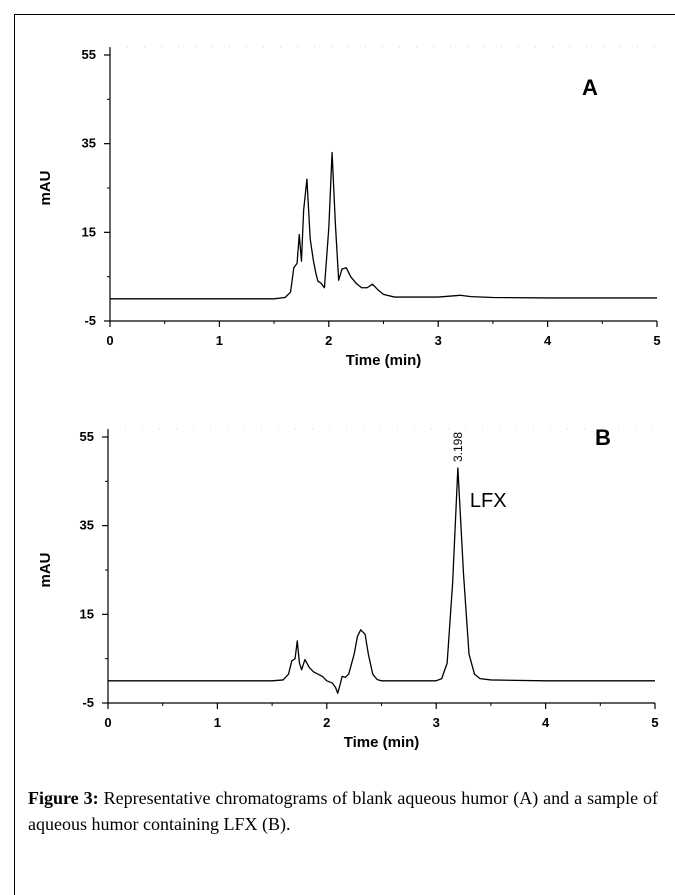  What do you see at coordinates (654, 722) in the screenshot?
I see `x-tick-label-b-5: 5` at bounding box center [654, 722].